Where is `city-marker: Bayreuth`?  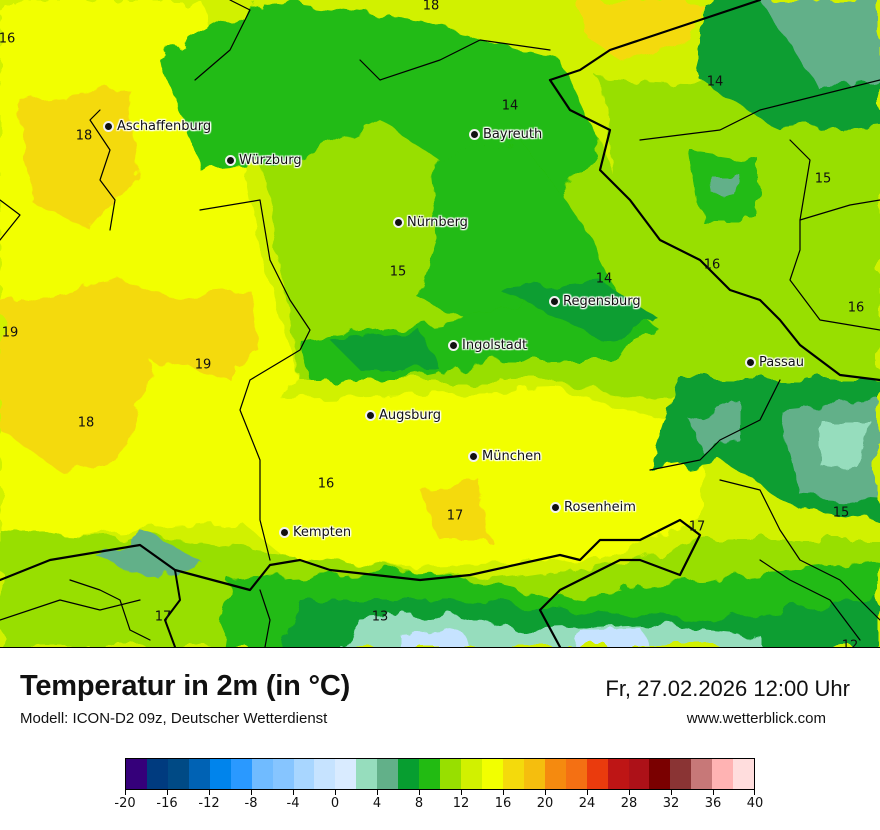
city-marker: Bayreuth is located at coordinates (506, 134).